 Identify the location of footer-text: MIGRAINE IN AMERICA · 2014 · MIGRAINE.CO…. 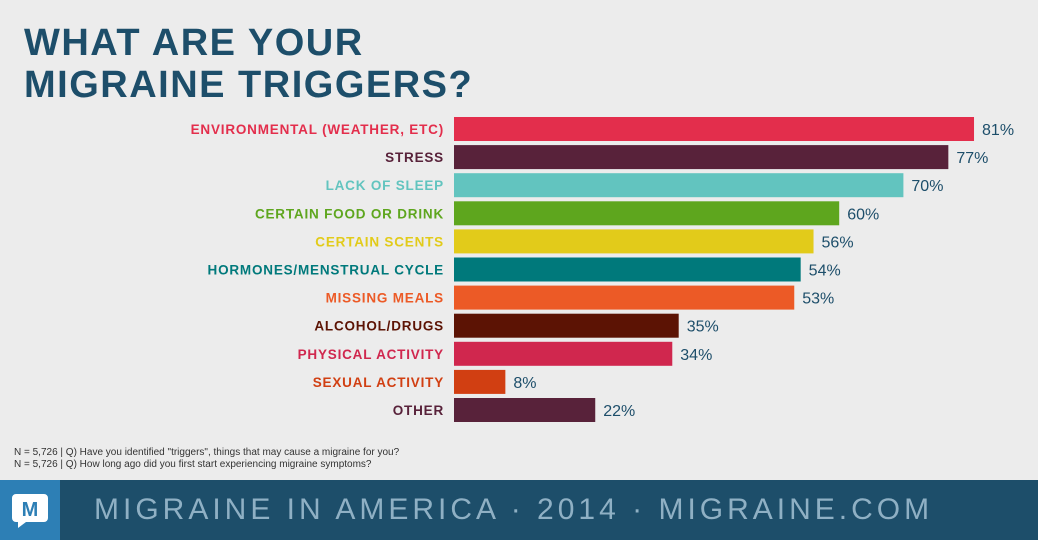
(514, 509).